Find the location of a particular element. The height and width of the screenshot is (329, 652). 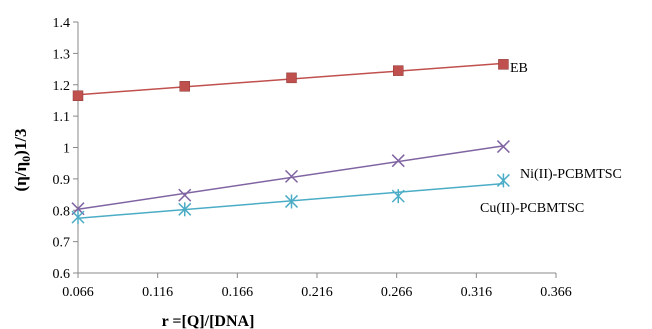

y-tick-label: 0.7 is located at coordinates (62, 243).